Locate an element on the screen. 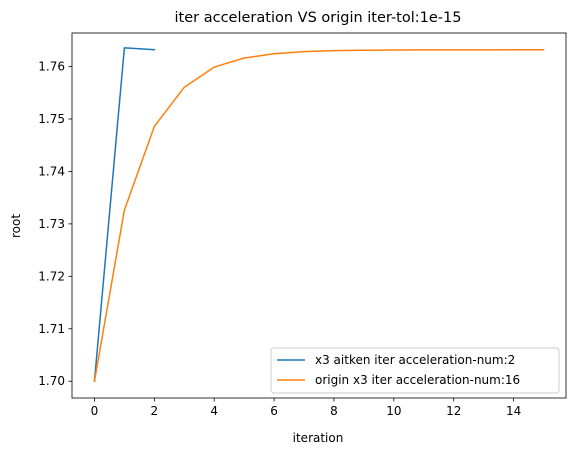 The height and width of the screenshot is (455, 576). x-tick-label: 12 is located at coordinates (453, 411).